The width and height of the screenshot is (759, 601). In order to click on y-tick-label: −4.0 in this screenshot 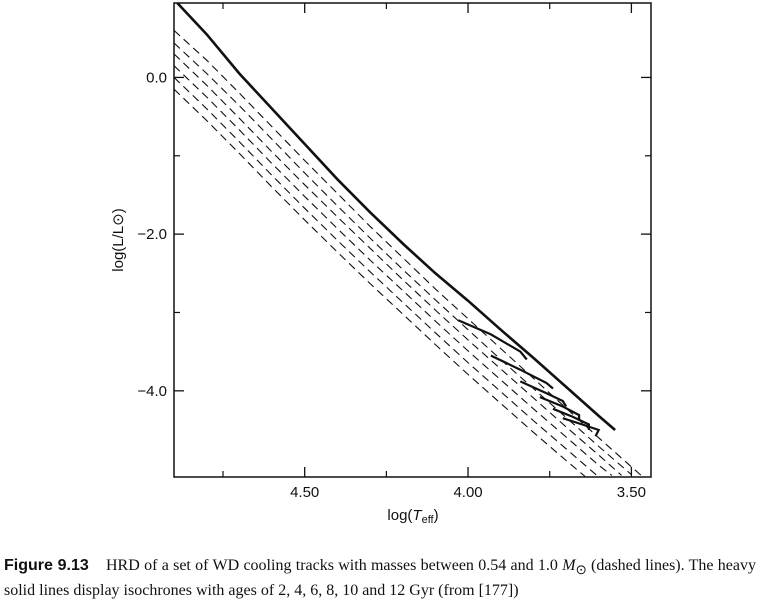, I will do `click(152, 391)`.